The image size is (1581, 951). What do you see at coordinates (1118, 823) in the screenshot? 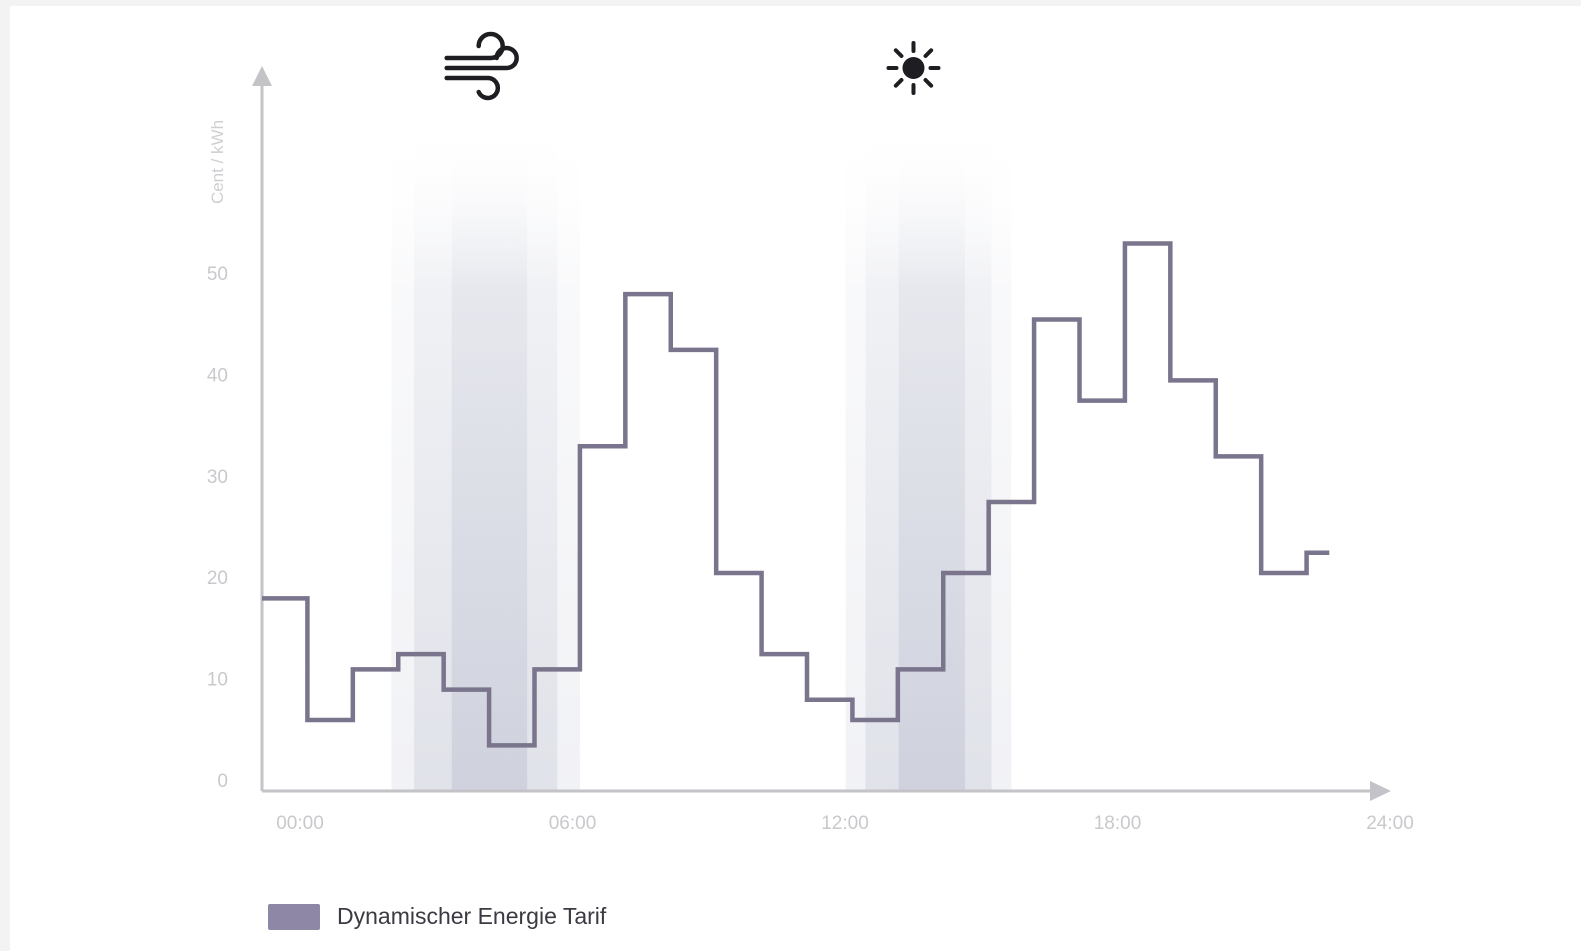
I see `x-tick-label: 18:00` at bounding box center [1118, 823].